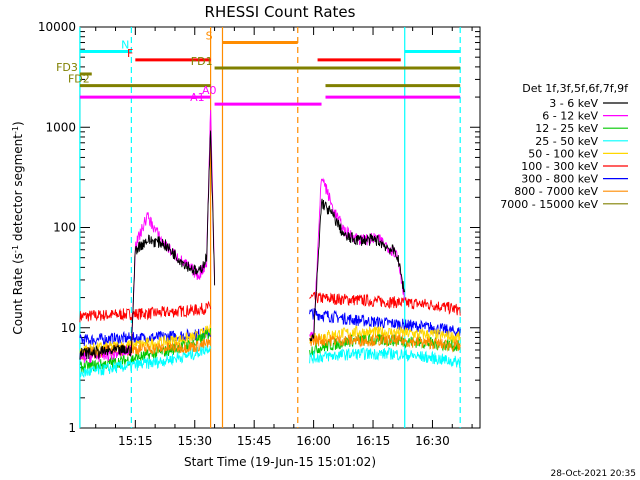 The height and width of the screenshot is (480, 640). What do you see at coordinates (280, 12) in the screenshot?
I see `chart-title: RHESSI Count Rates` at bounding box center [280, 12].